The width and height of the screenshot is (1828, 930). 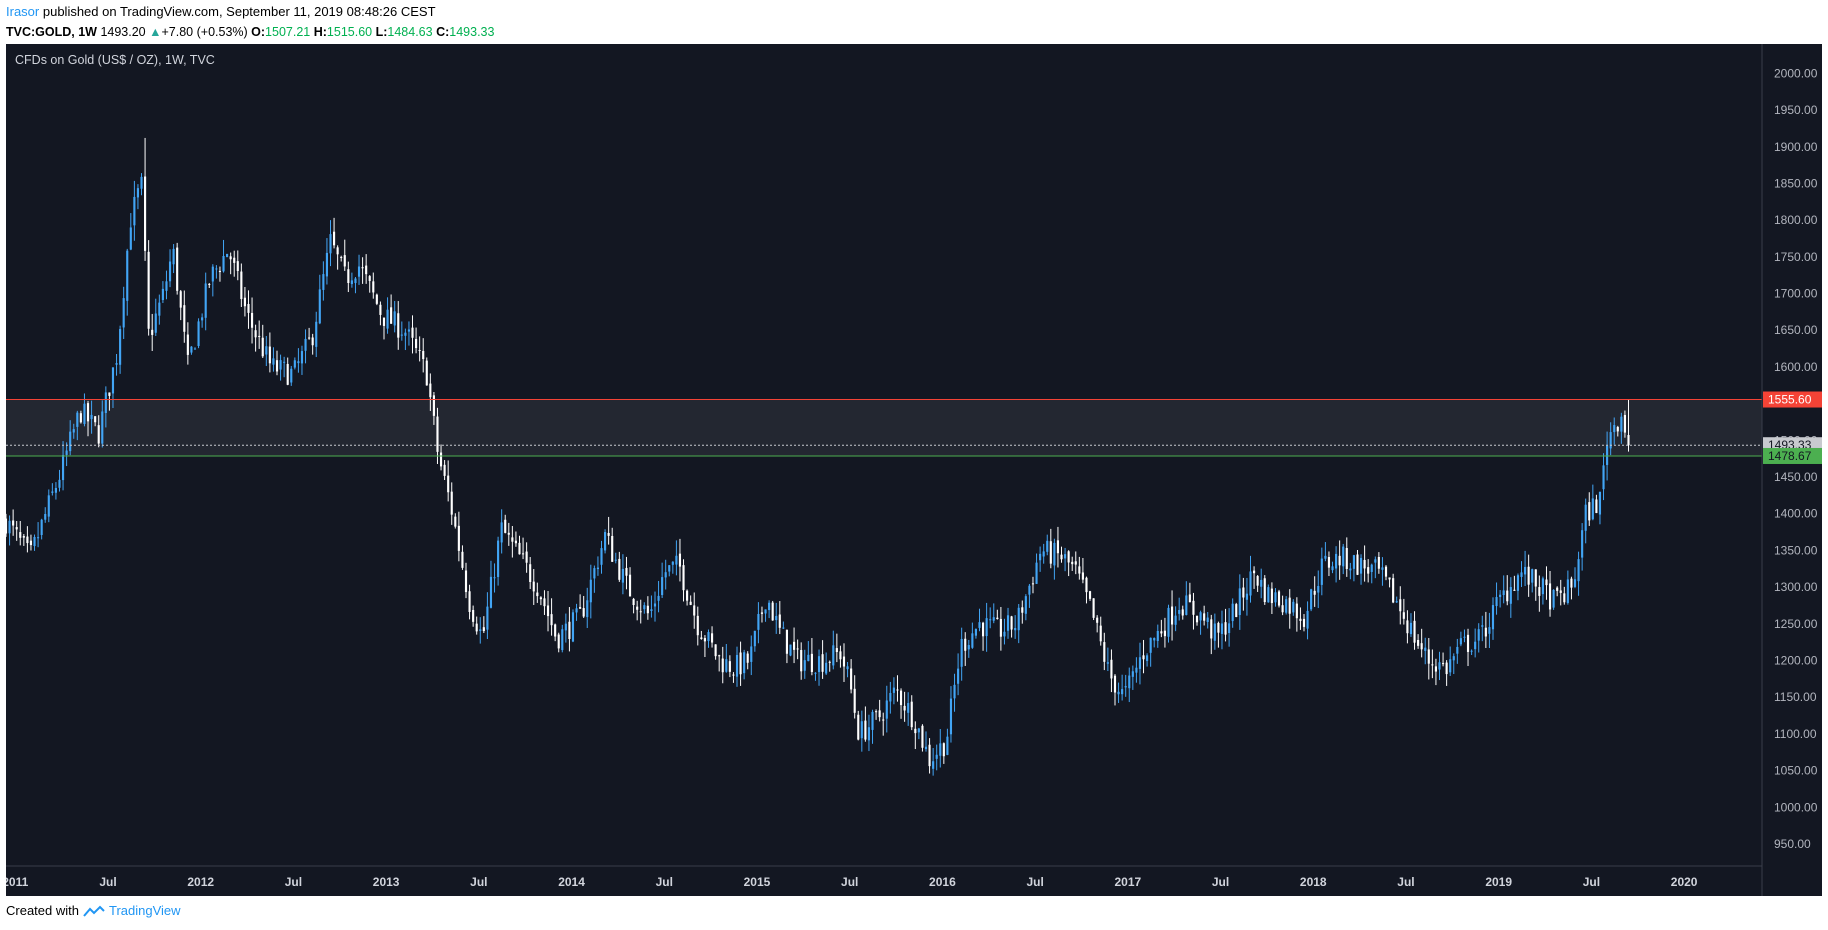 What do you see at coordinates (23, 11) in the screenshot?
I see `author-link: Irasor` at bounding box center [23, 11].